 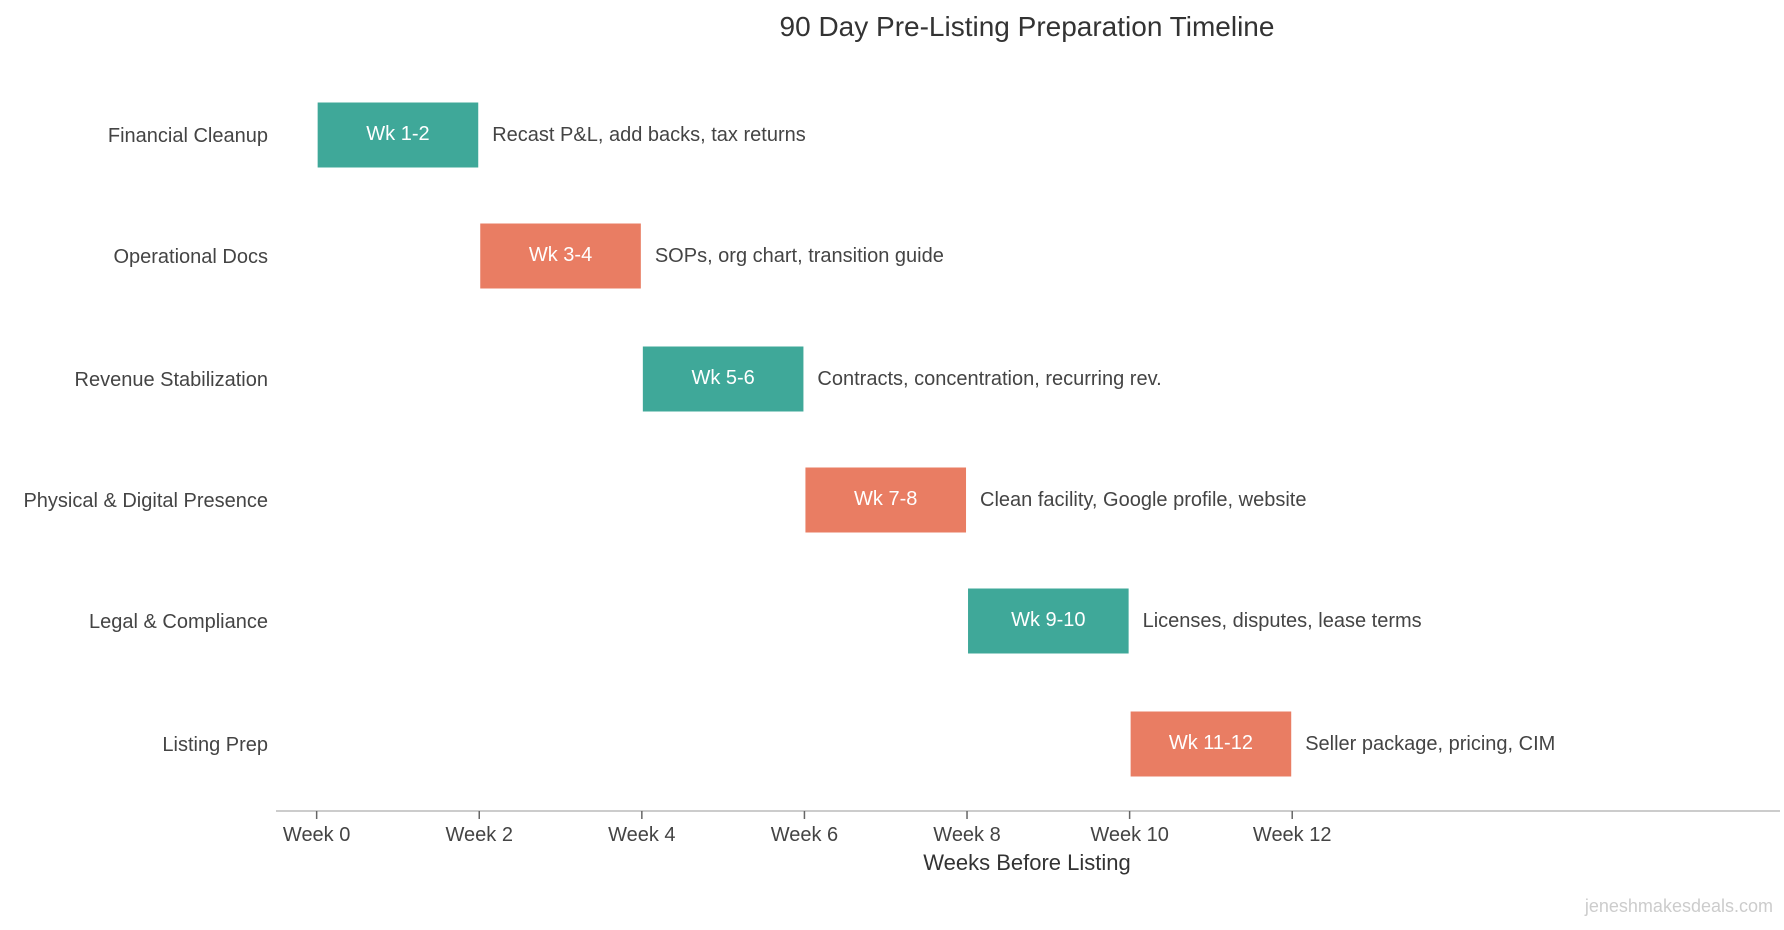 What do you see at coordinates (1129, 835) in the screenshot?
I see `x-tick-label: Week 10` at bounding box center [1129, 835].